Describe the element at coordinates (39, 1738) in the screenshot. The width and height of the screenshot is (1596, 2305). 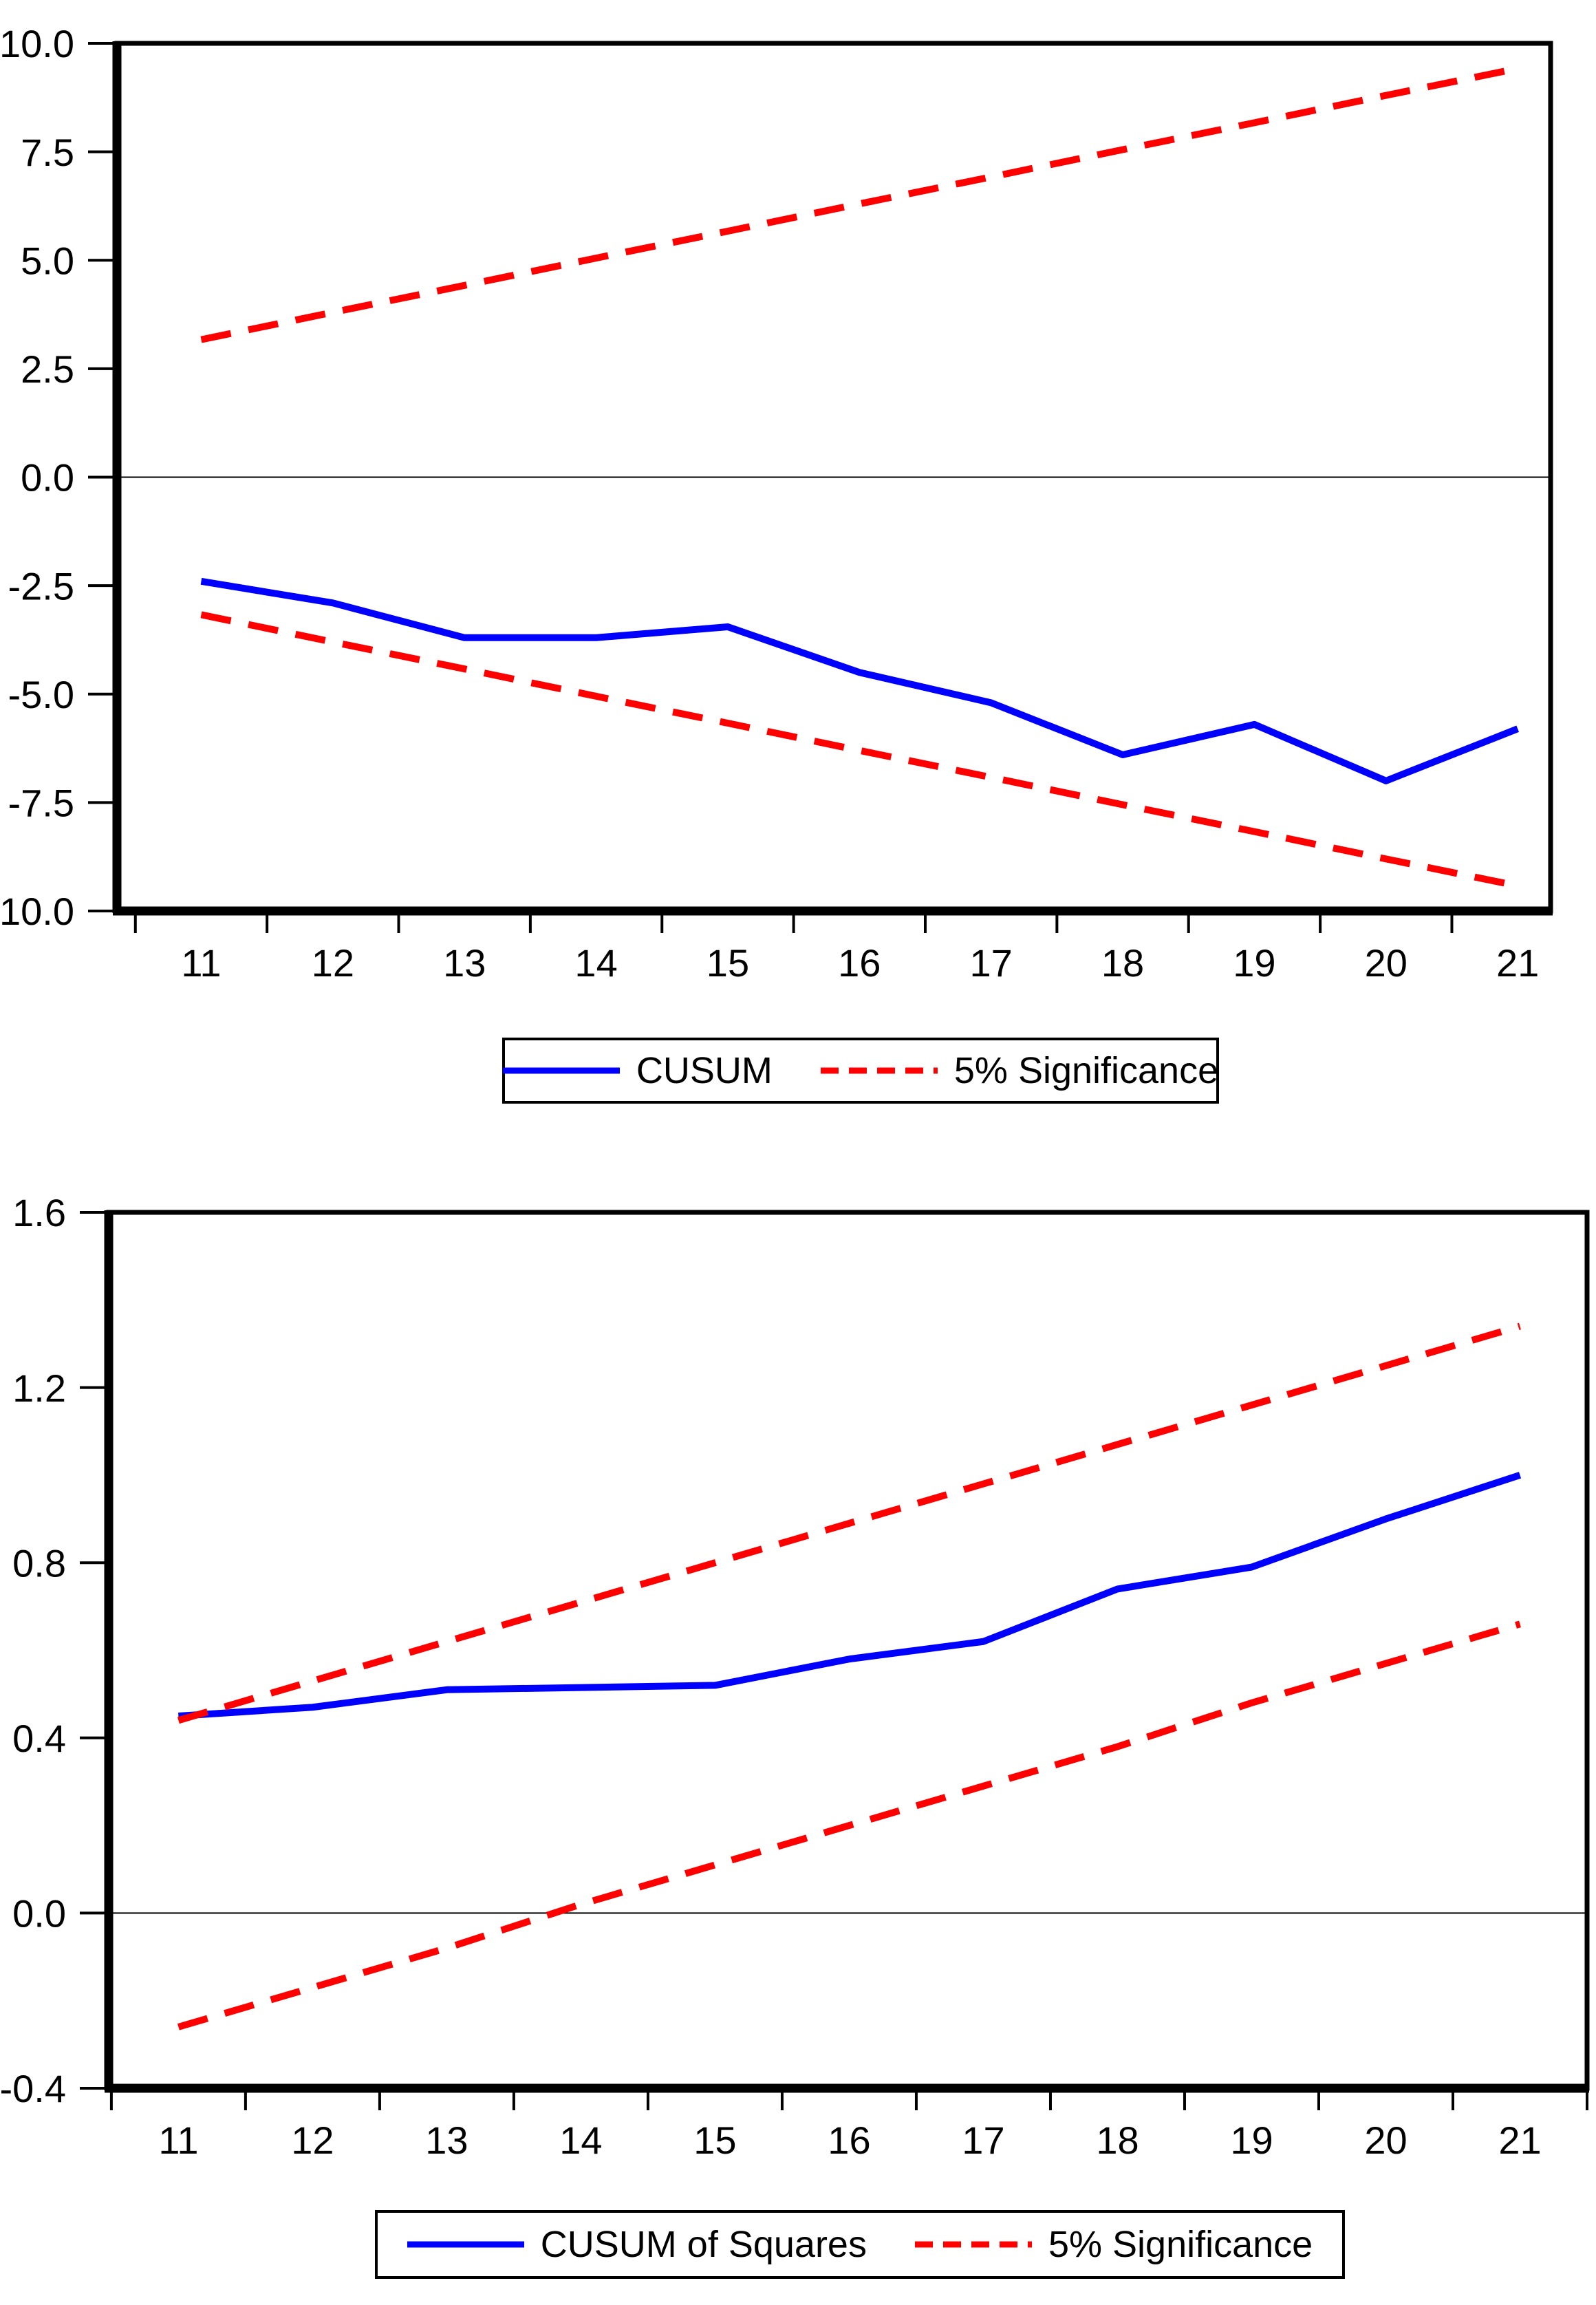
I see `y-tick-label: 0.4` at that location.